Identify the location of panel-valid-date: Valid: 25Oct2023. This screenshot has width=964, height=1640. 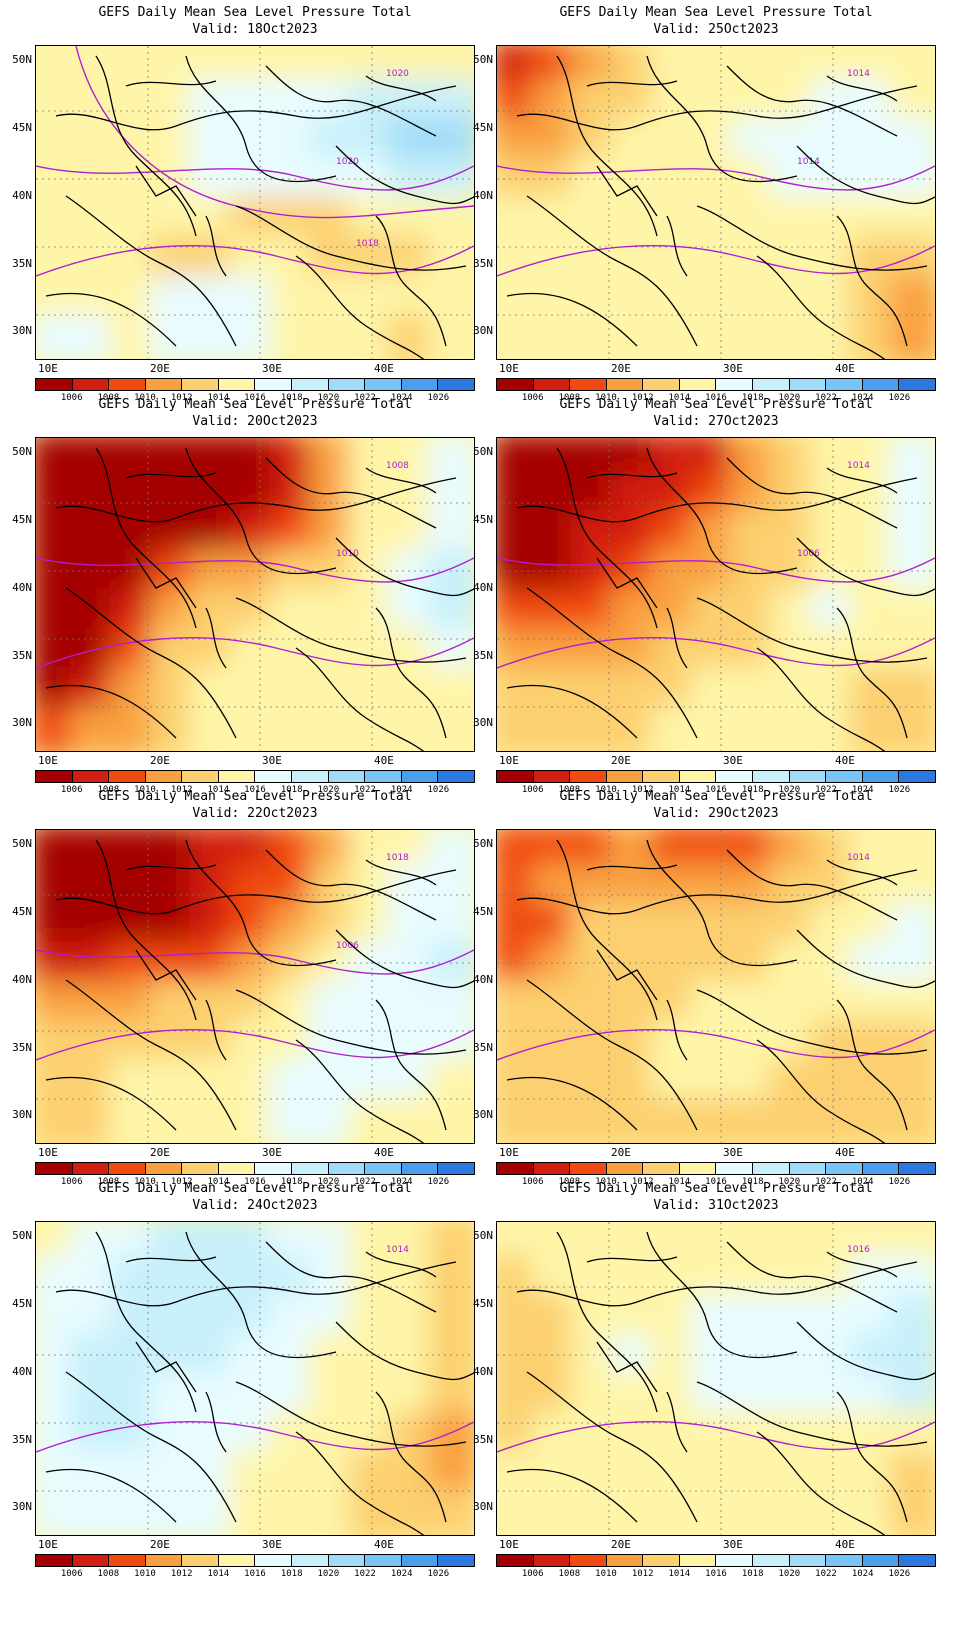
(716, 29).